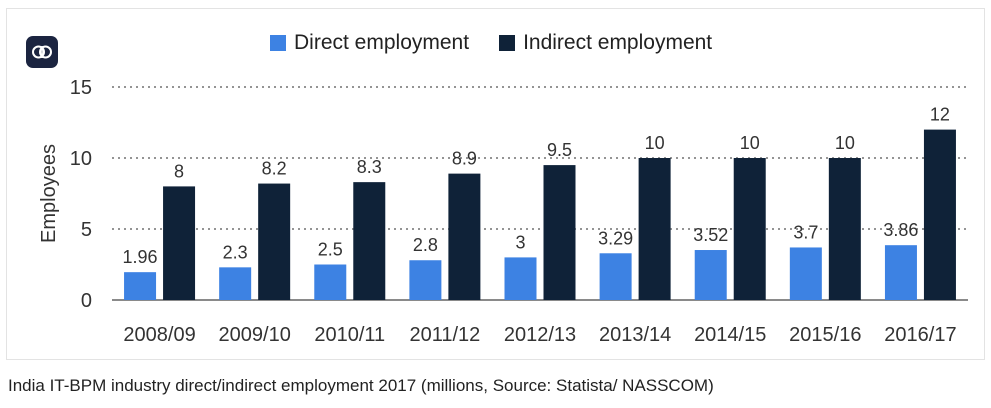  What do you see at coordinates (540, 335) in the screenshot?
I see `x-tick-label: 2012/13` at bounding box center [540, 335].